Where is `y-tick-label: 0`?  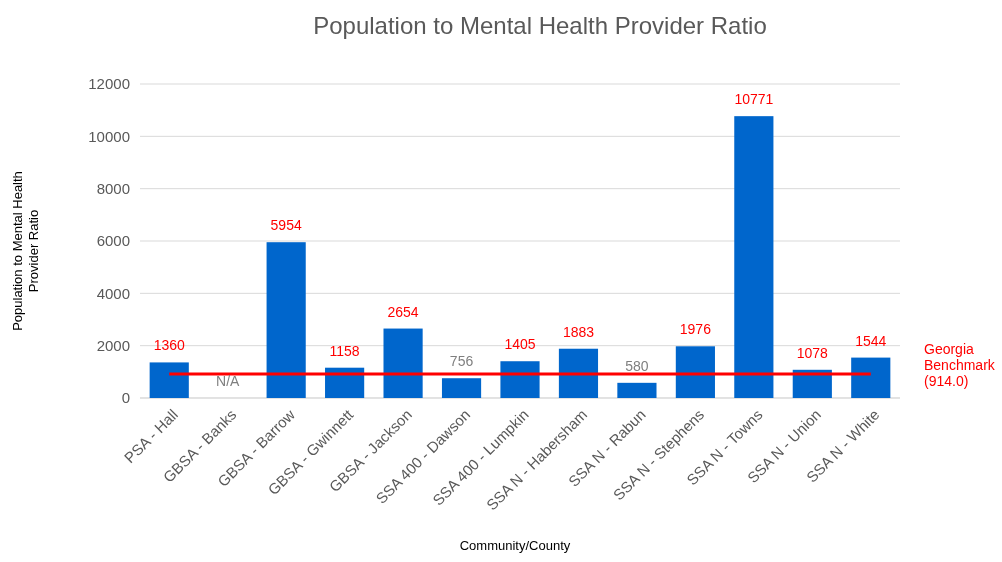 y-tick-label: 0 is located at coordinates (125, 398).